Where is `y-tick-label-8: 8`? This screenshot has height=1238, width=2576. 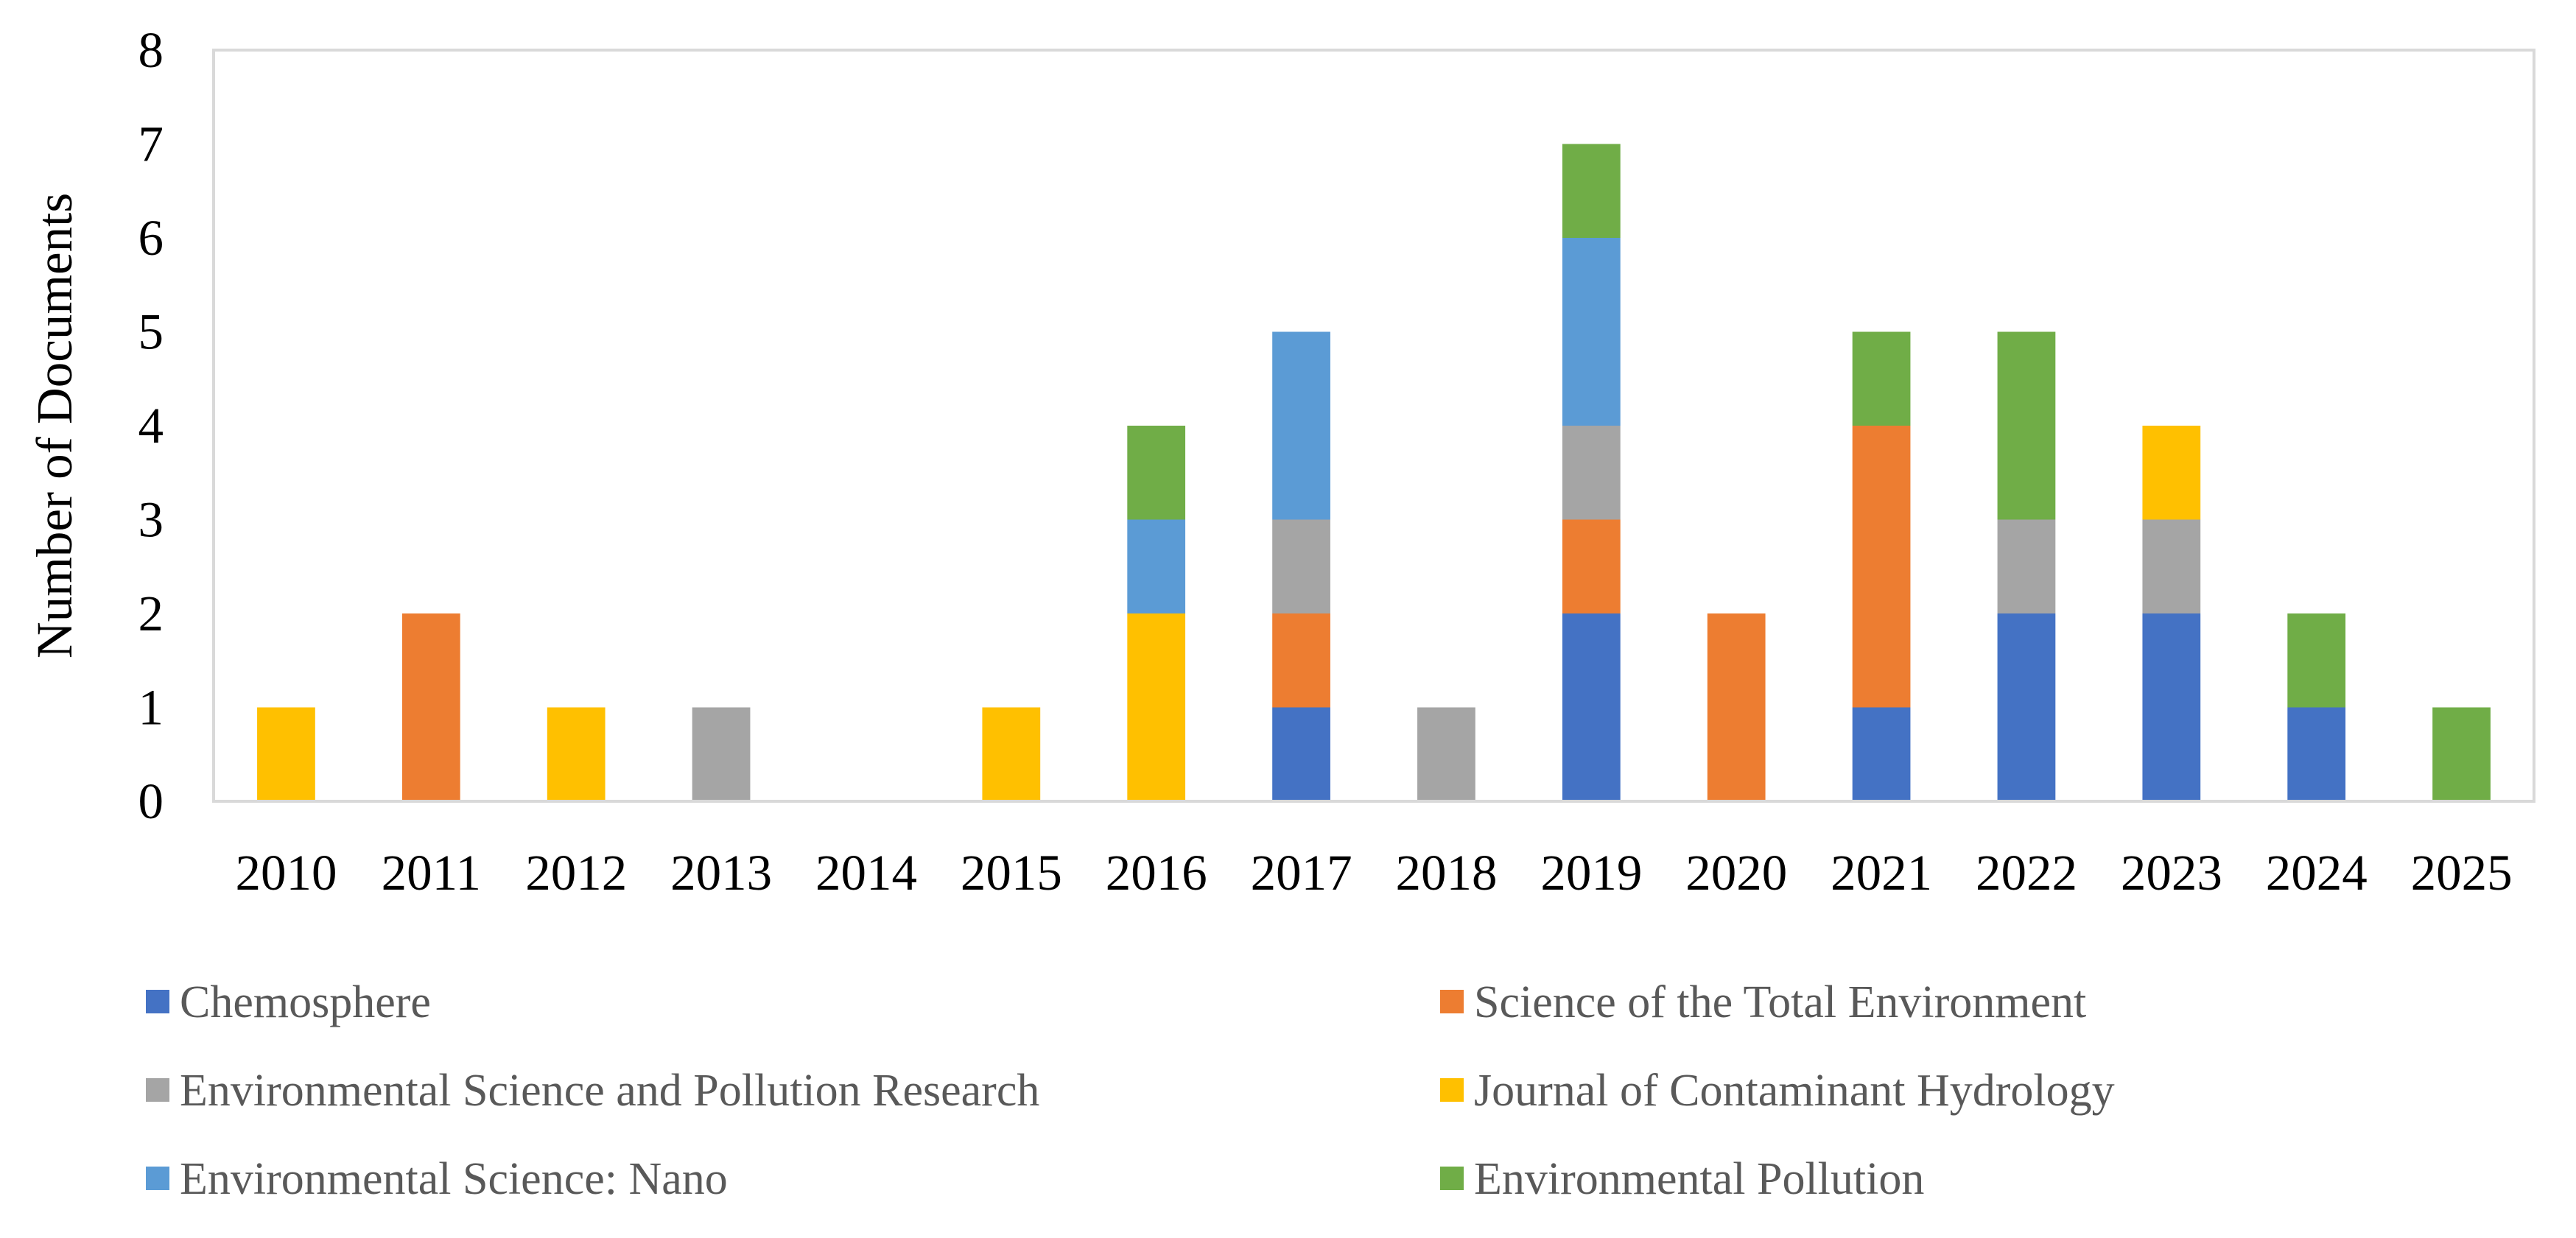 y-tick-label-8: 8 is located at coordinates (151, 50).